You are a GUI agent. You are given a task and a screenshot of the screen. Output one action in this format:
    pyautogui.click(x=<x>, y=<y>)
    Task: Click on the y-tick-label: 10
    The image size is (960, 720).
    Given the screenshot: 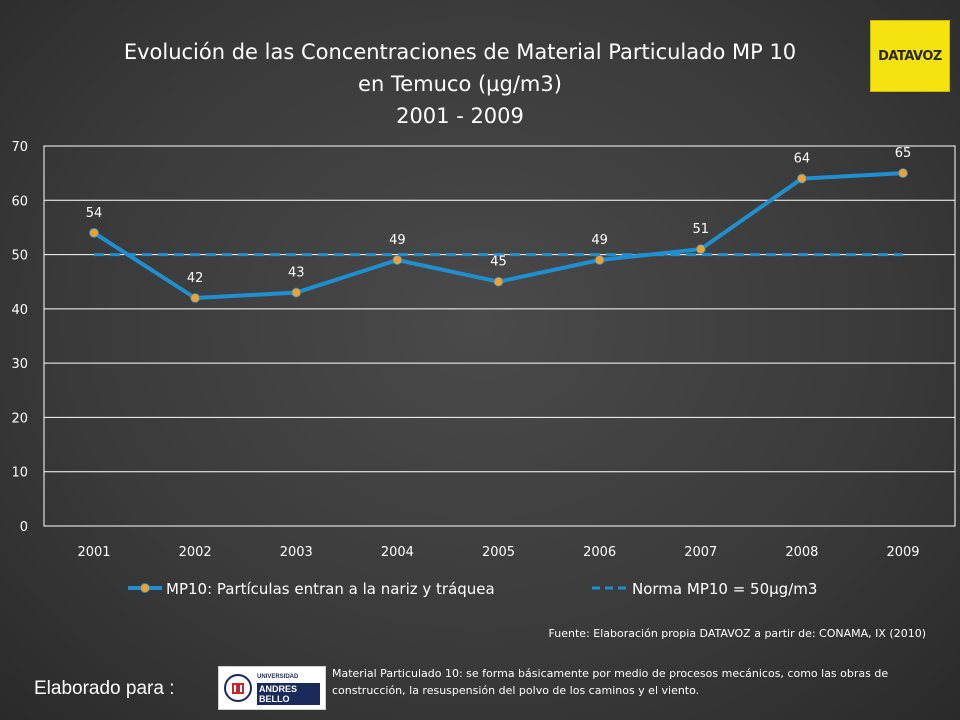 What is the action you would take?
    pyautogui.click(x=19, y=473)
    